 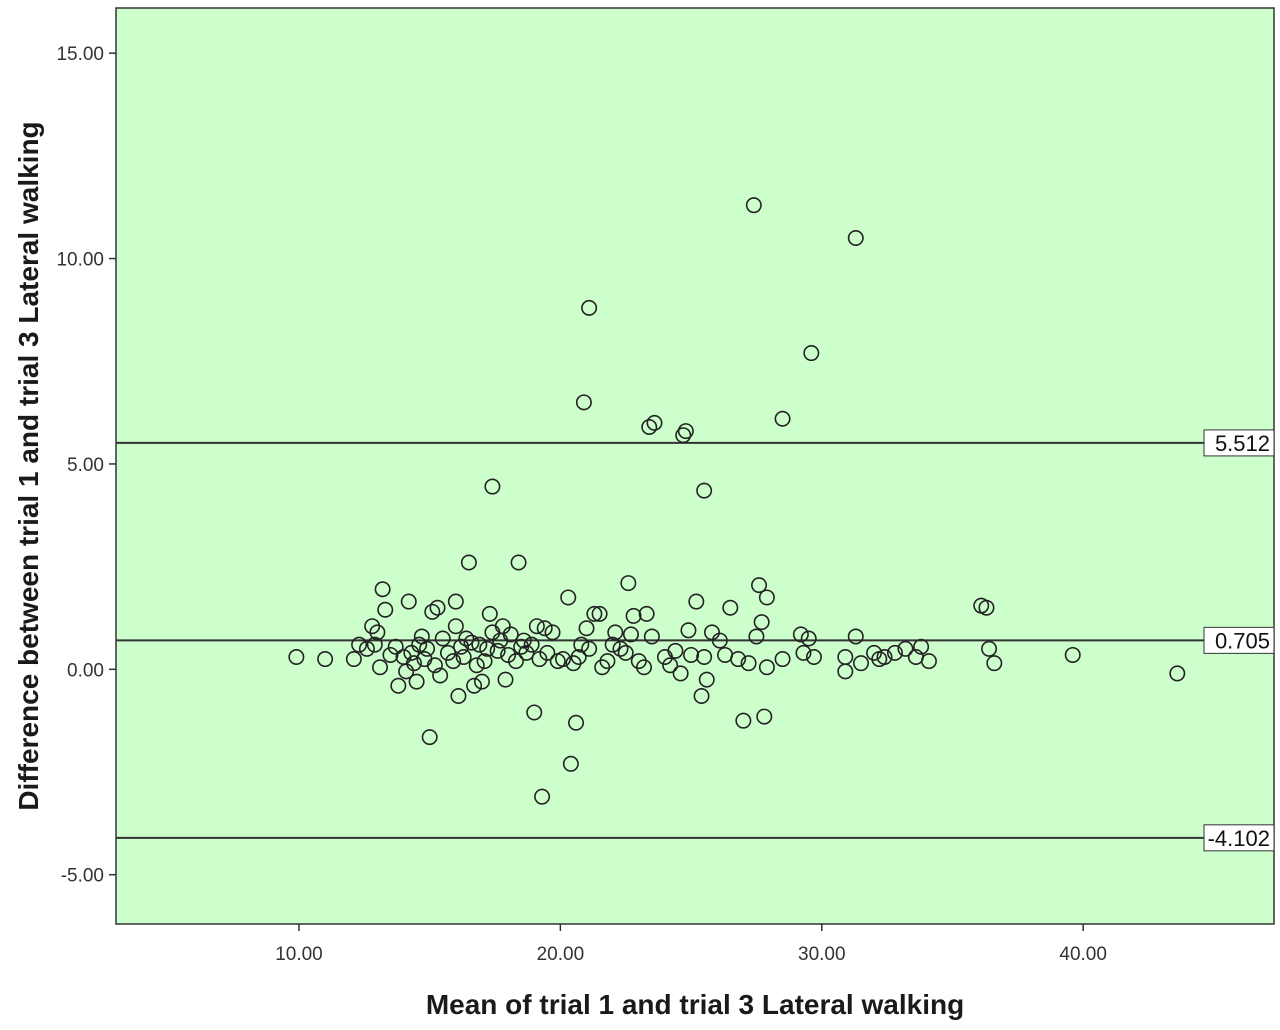 What do you see at coordinates (80, 54) in the screenshot?
I see `y-tick-label-4: 15.00` at bounding box center [80, 54].